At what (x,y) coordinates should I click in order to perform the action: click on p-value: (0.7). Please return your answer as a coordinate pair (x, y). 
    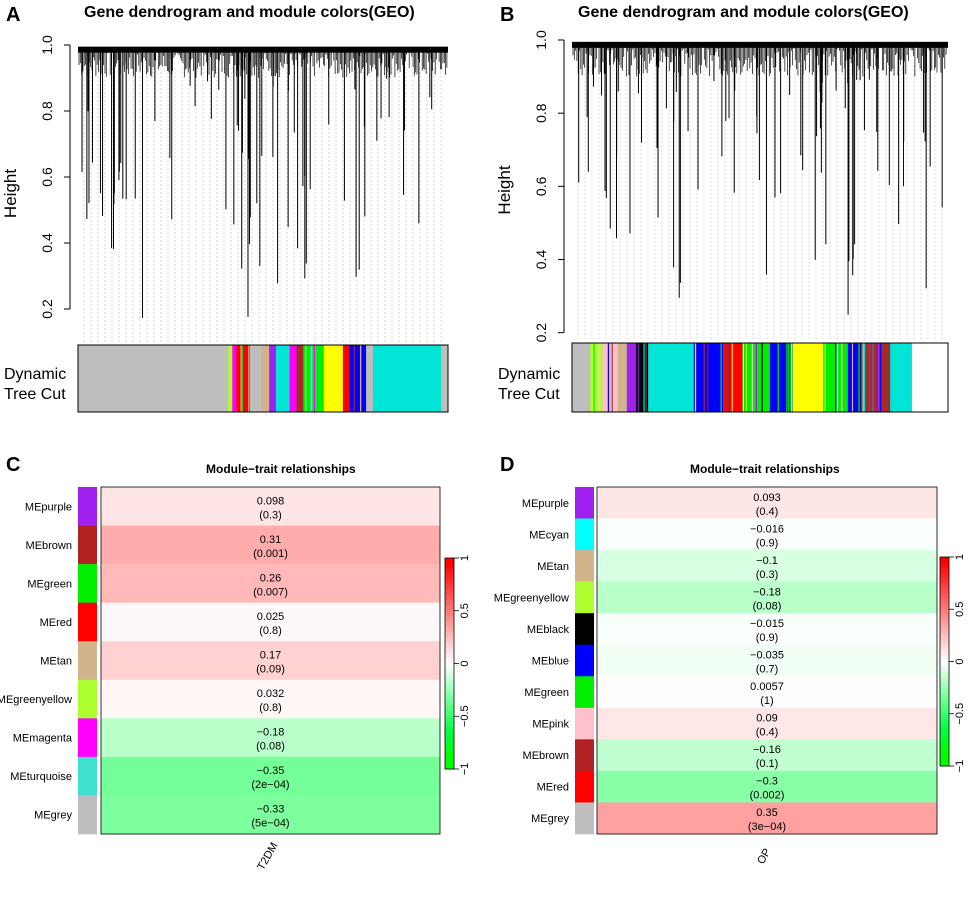
    Looking at the image, I should click on (767, 670).